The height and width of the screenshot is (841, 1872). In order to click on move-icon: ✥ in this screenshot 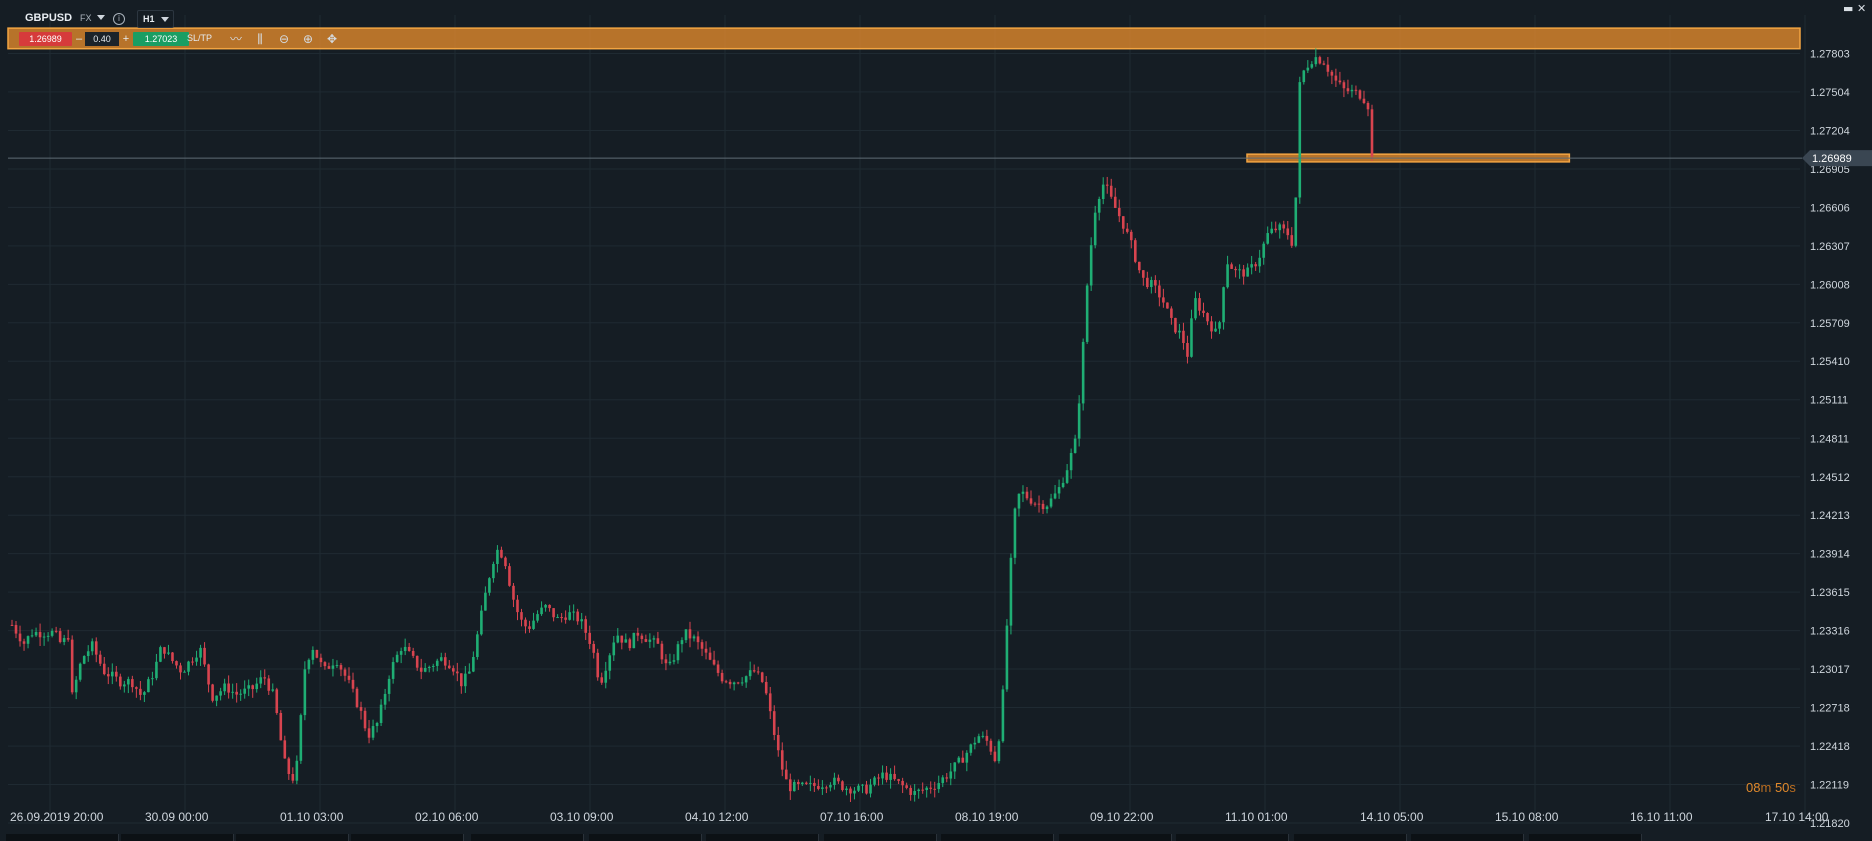, I will do `click(332, 39)`.